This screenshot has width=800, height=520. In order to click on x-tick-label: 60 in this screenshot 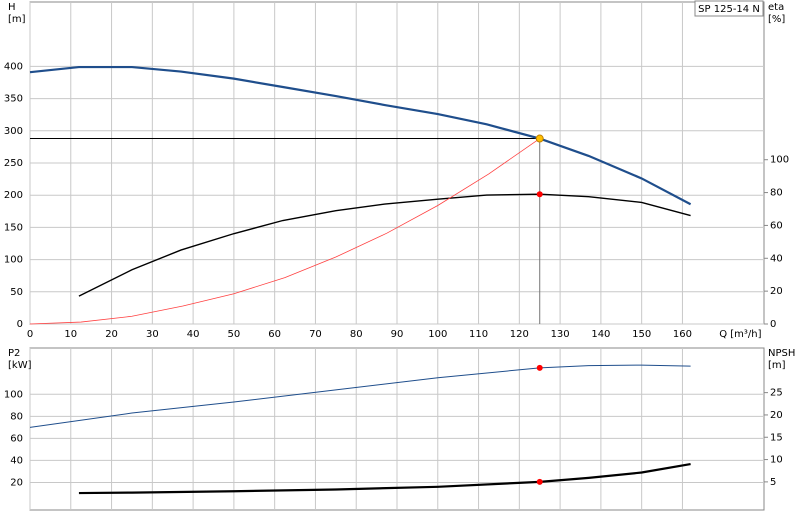, I will do `click(274, 334)`.